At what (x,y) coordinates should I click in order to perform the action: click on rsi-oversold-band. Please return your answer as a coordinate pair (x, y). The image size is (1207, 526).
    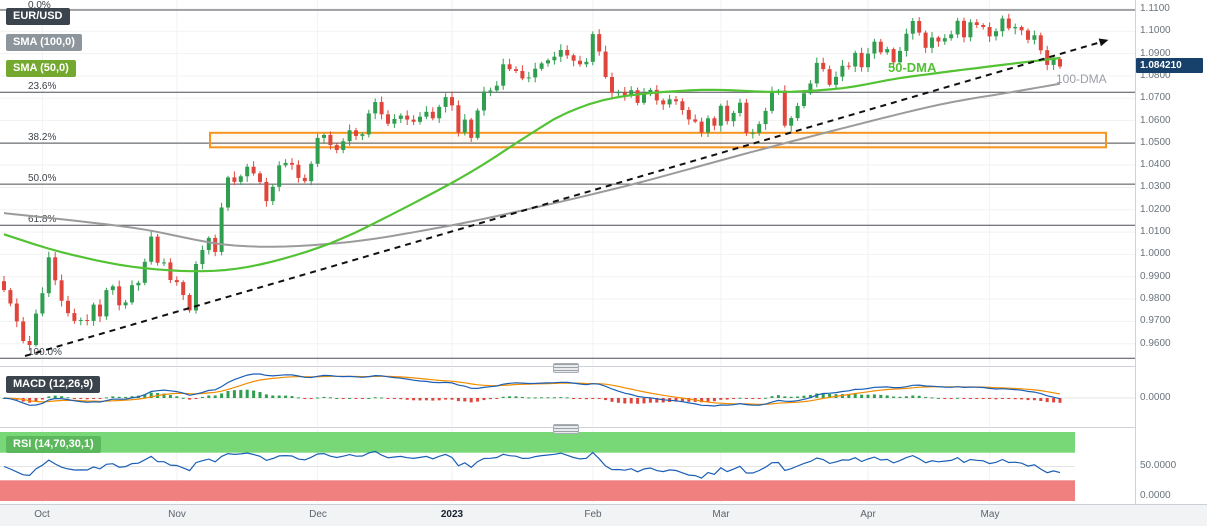
    Looking at the image, I should click on (537, 490).